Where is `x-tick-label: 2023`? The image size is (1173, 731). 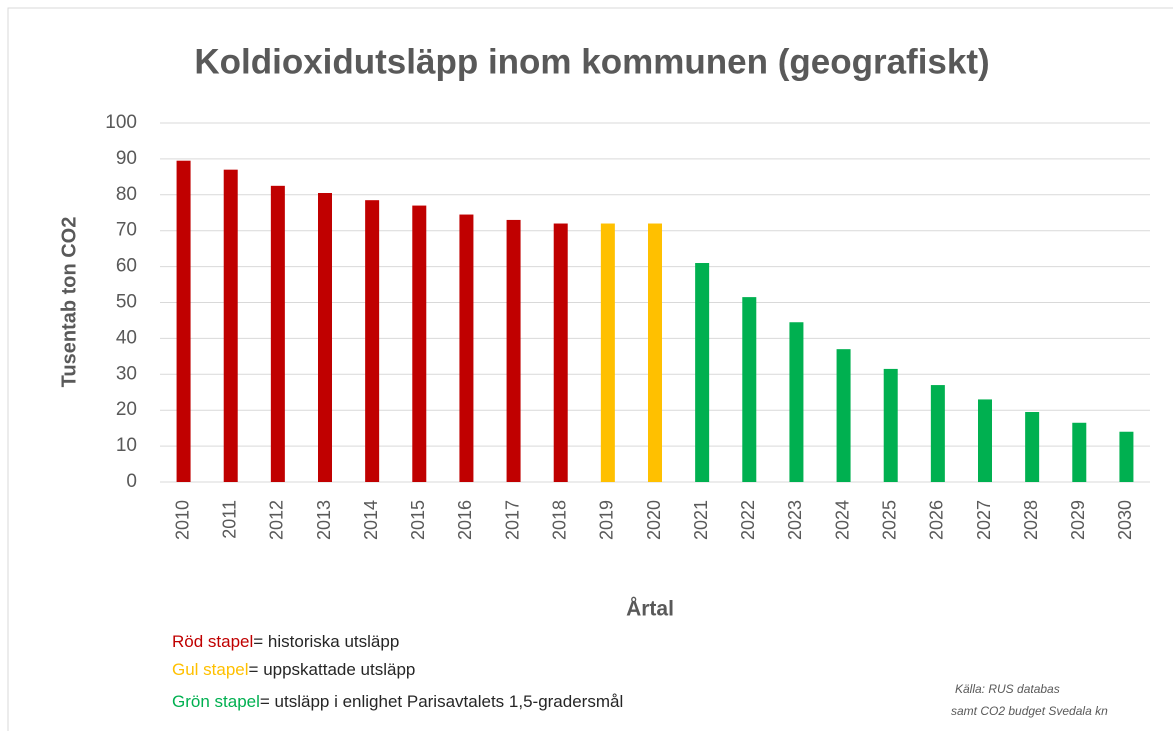 x-tick-label: 2023 is located at coordinates (795, 520).